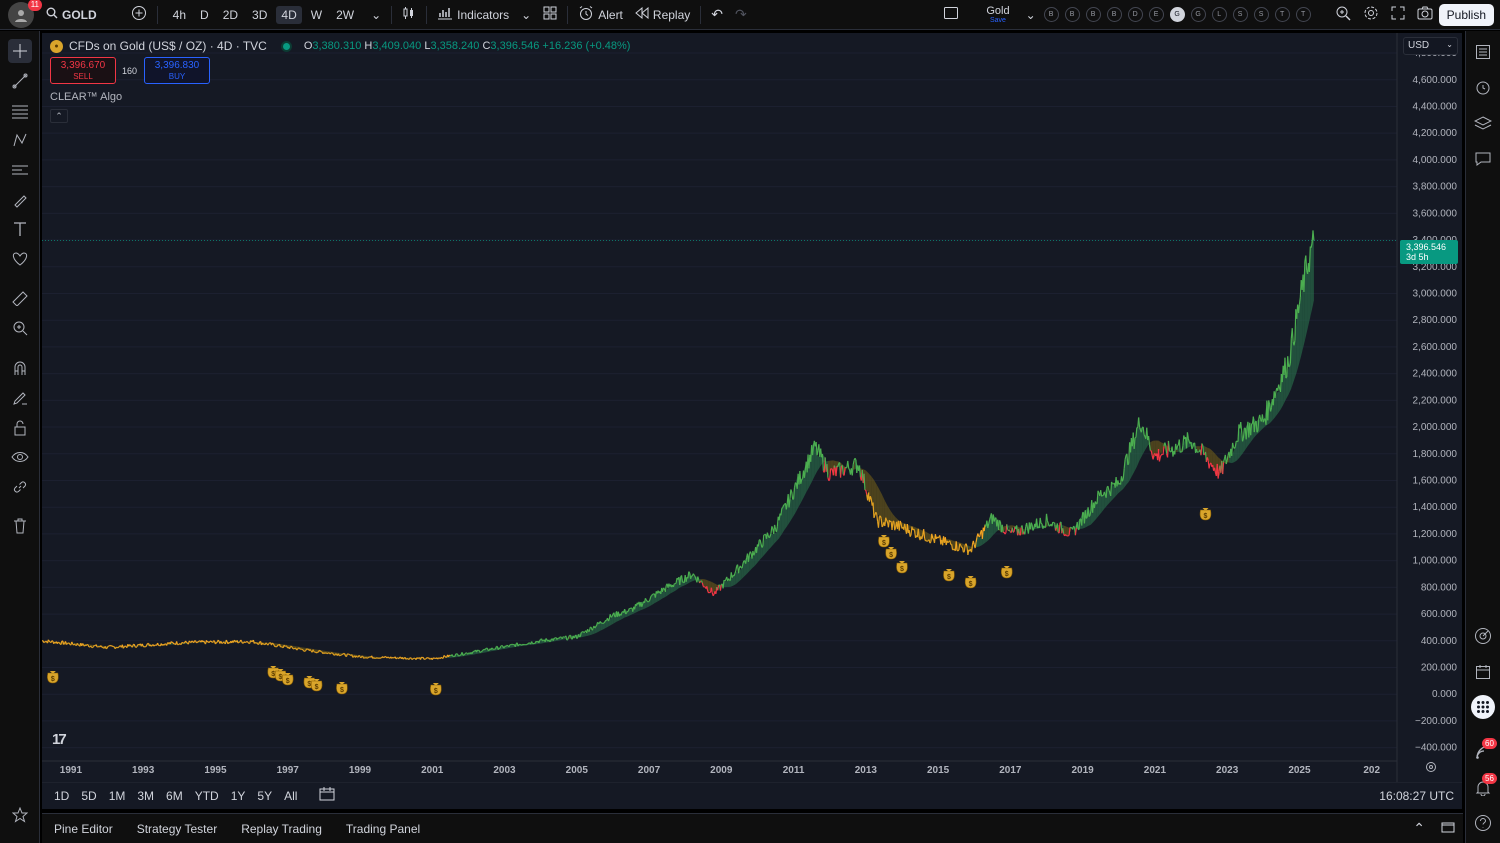  Describe the element at coordinates (1483, 823) in the screenshot. I see `help-icon` at that location.